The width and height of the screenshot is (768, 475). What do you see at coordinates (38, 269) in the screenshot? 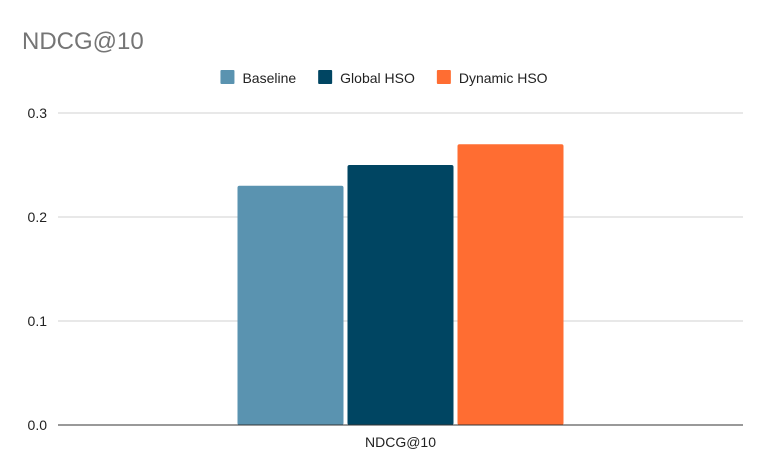
I see `y-axis-ticks: 0.0 0.1 0.2 0.3` at bounding box center [38, 269].